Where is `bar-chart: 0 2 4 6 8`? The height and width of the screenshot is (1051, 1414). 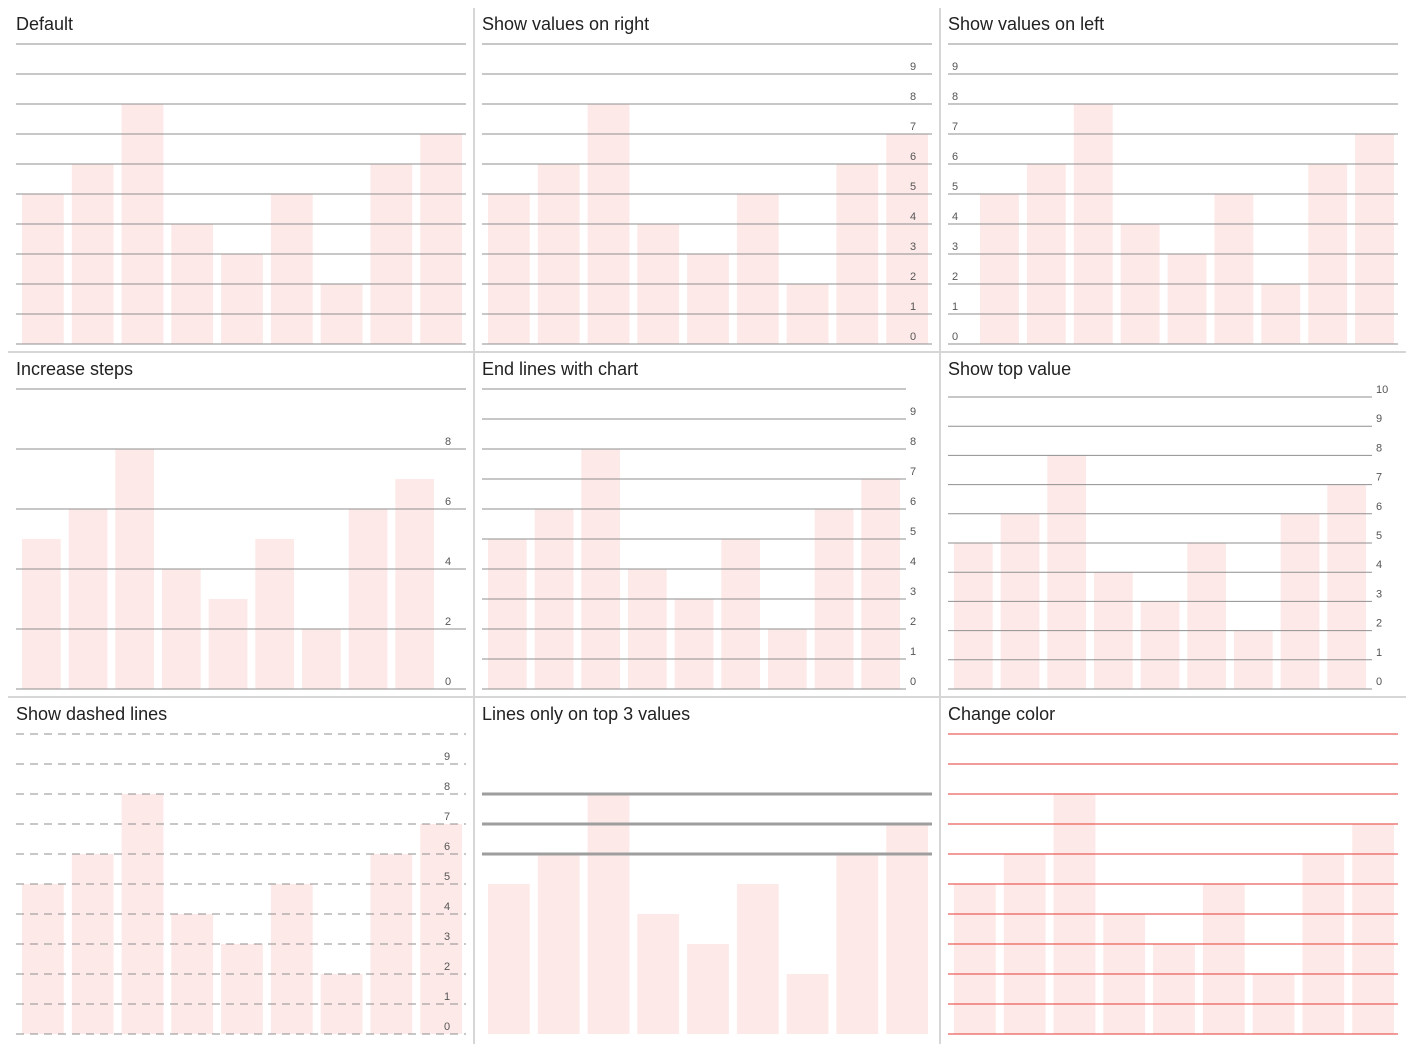
bar-chart: 0 2 4 6 8 is located at coordinates (233, 523).